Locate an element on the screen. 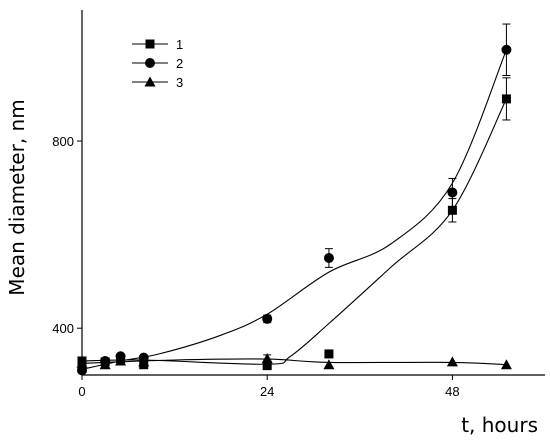  x-tick-label: 48 is located at coordinates (452, 391).